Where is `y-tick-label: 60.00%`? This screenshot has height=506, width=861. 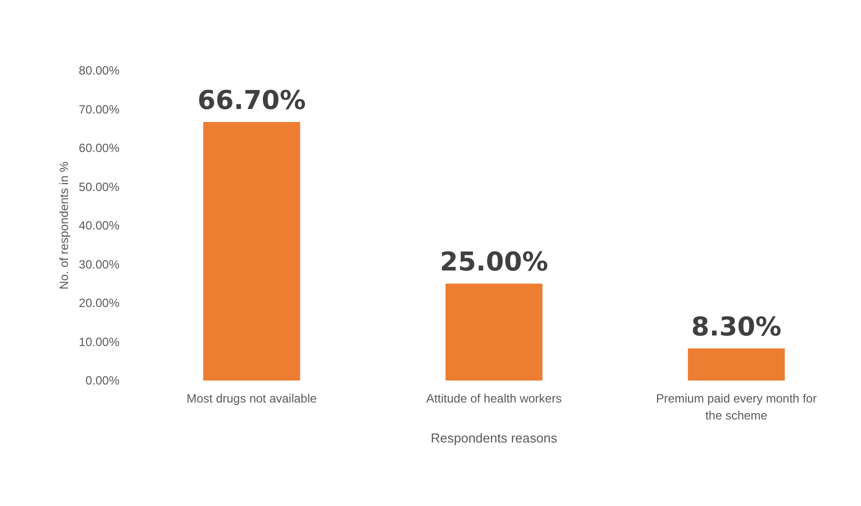
y-tick-label: 60.00% is located at coordinates (99, 148).